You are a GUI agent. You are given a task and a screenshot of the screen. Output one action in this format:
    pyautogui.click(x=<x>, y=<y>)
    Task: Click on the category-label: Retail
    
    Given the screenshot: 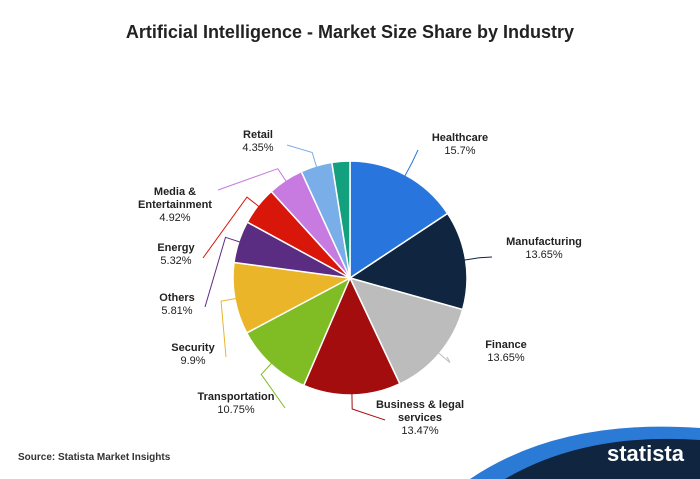 What is the action you would take?
    pyautogui.click(x=258, y=135)
    